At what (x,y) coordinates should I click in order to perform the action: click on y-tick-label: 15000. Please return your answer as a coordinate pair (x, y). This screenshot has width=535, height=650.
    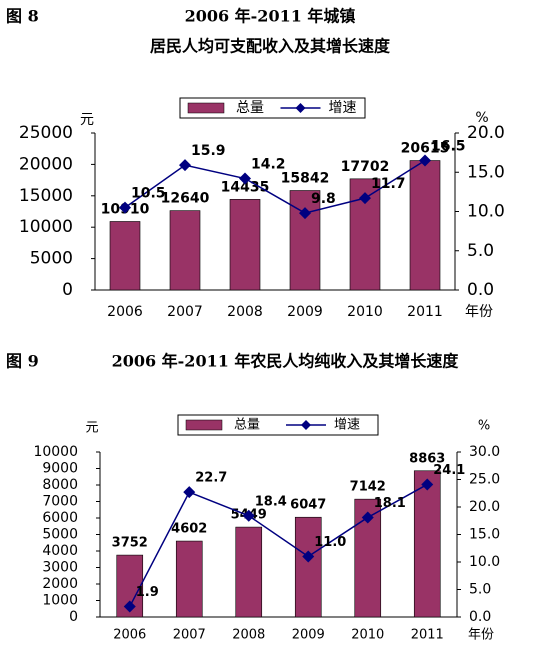
    Looking at the image, I should click on (46, 196).